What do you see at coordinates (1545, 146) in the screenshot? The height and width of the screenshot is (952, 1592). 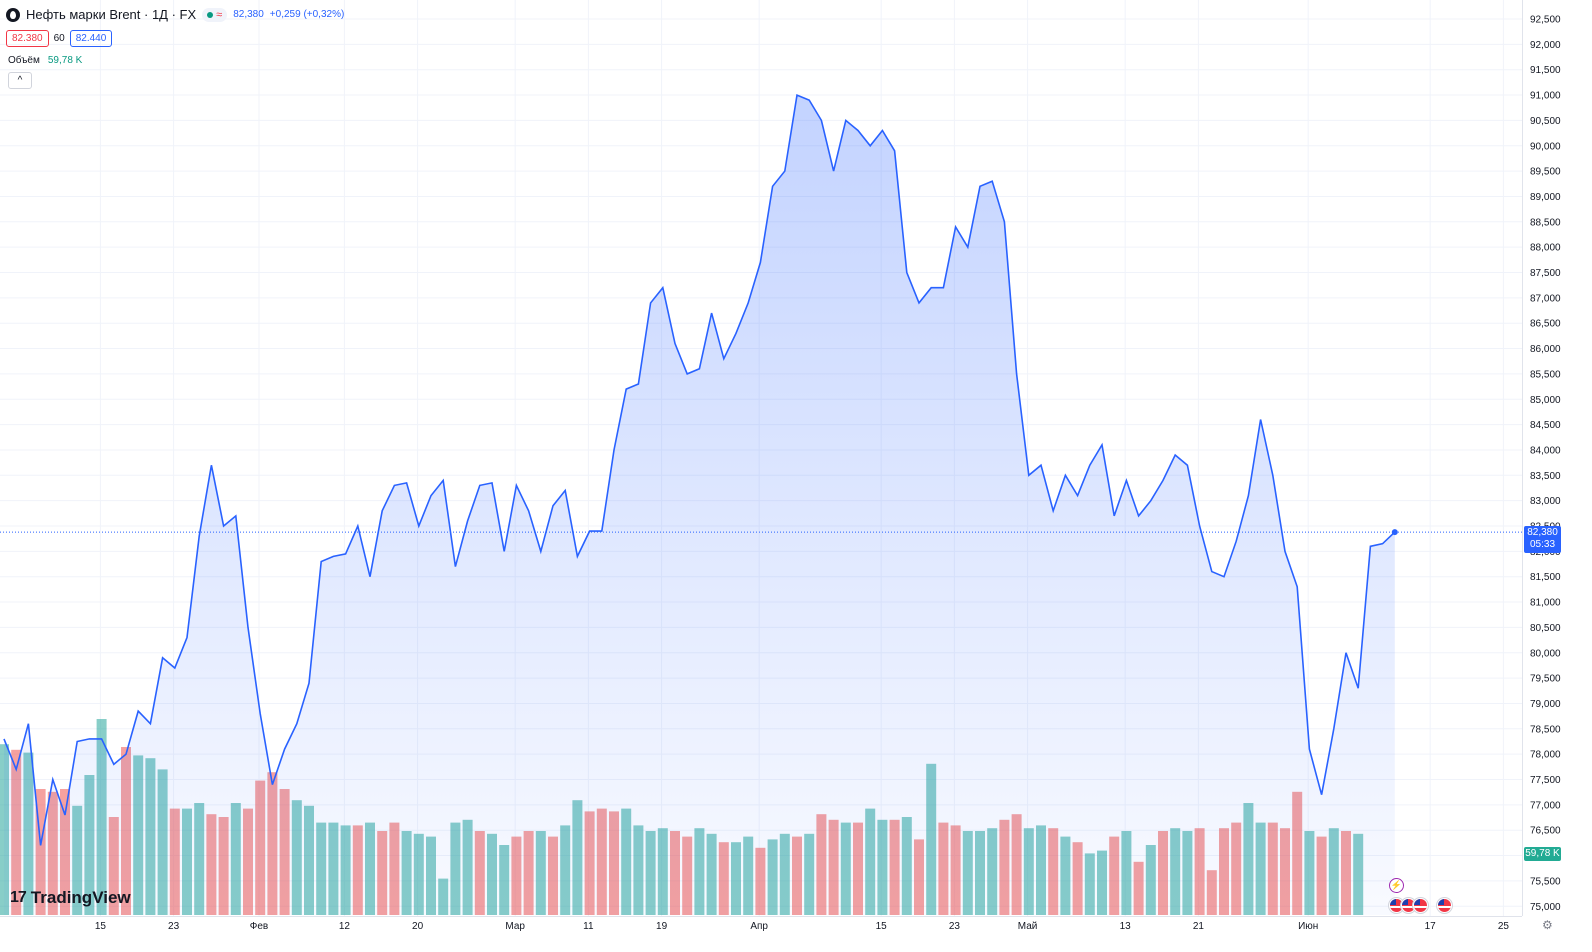 I see `price-tick-label: 90,000` at bounding box center [1545, 146].